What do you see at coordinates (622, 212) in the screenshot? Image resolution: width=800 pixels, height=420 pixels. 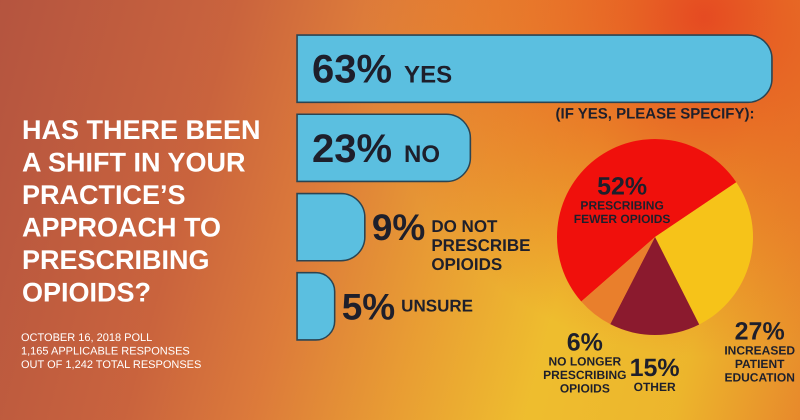 I see `slice-label: PRESCRIBING FEWER OPIOIDS` at bounding box center [622, 212].